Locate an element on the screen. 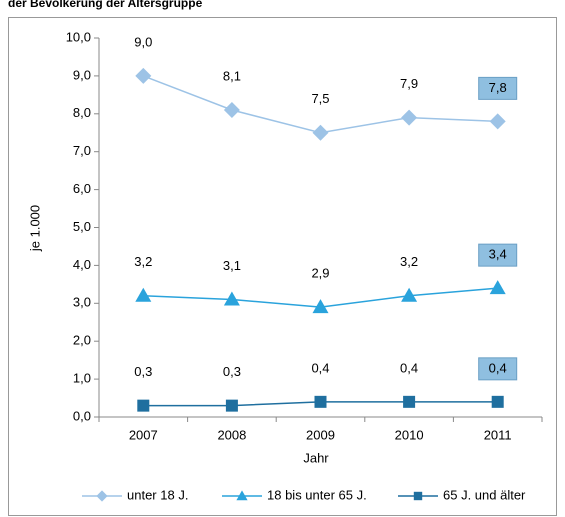 This screenshot has height=517, width=565. x-tick-label: 2011 is located at coordinates (498, 434).